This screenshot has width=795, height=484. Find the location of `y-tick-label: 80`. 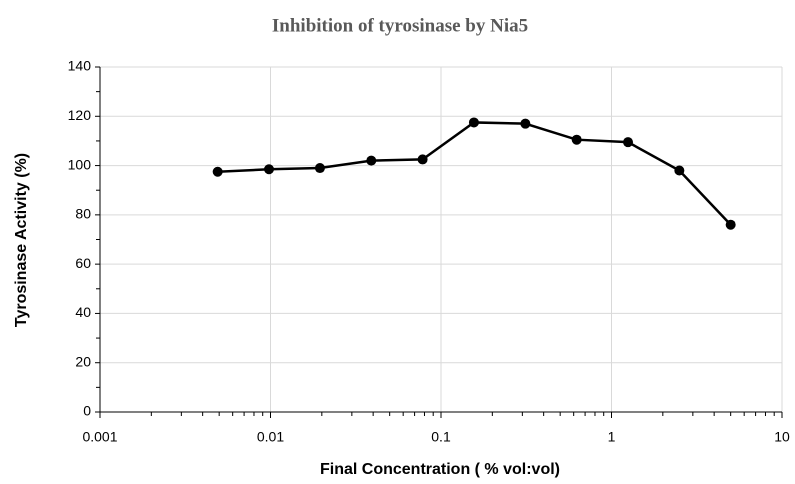

y-tick-label: 80 is located at coordinates (83, 214).